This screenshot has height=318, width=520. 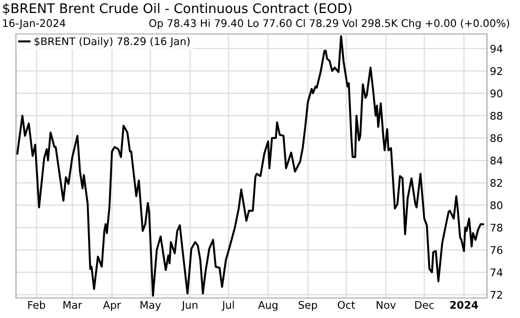 What do you see at coordinates (177, 9) in the screenshot?
I see `chart-title: $BRENT Brent Crude Oil - Continuous Contract (EOD)` at bounding box center [177, 9].